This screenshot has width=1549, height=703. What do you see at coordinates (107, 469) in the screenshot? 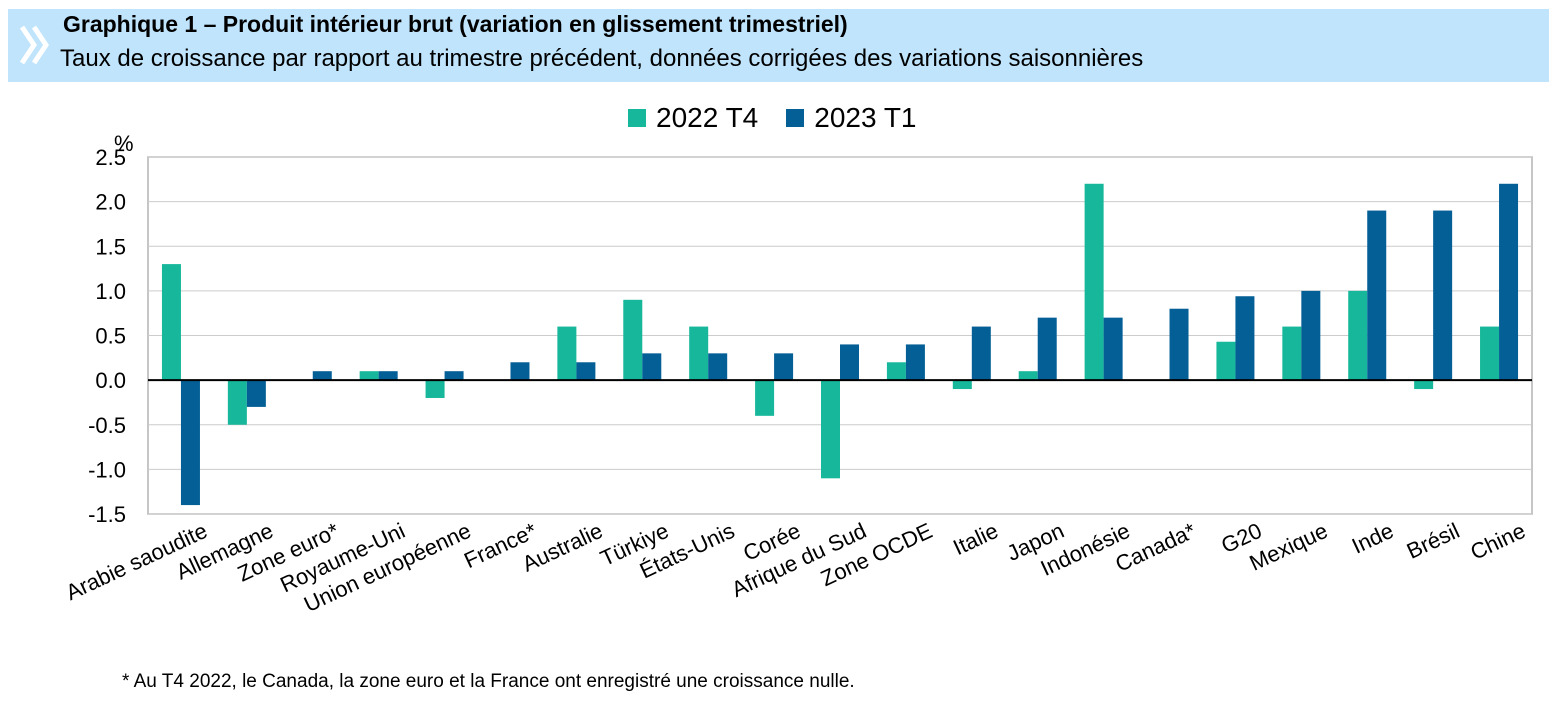
I see `y-tick-label: -1.0` at bounding box center [107, 469].